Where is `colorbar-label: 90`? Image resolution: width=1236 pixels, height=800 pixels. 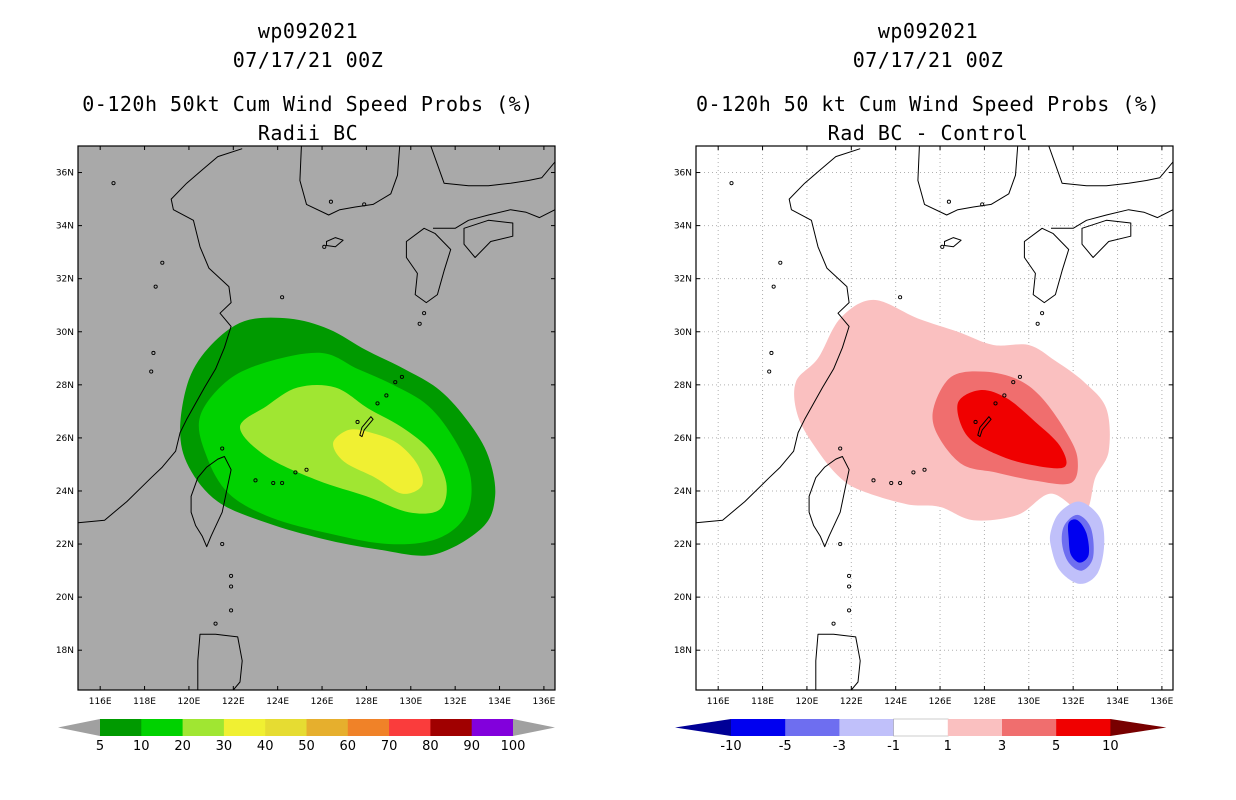
colorbar-label: 90 is located at coordinates (471, 746).